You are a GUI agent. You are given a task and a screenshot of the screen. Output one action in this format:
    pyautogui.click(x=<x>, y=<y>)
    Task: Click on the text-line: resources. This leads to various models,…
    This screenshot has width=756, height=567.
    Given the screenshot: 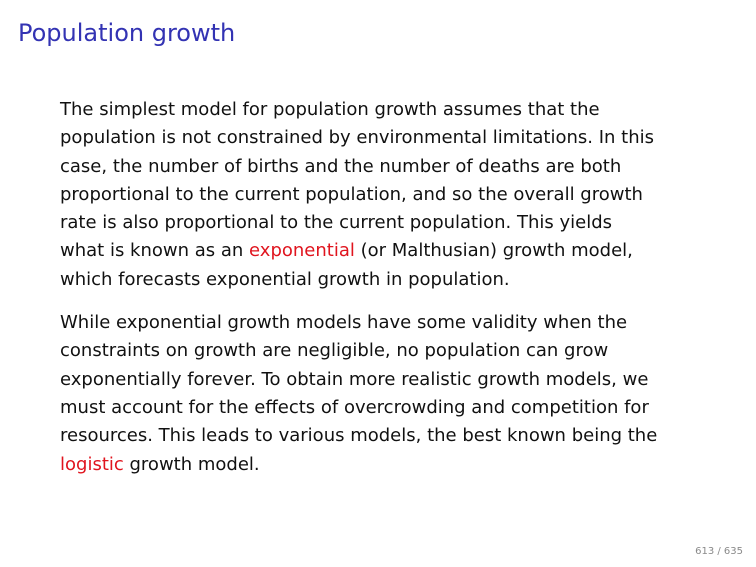 What is the action you would take?
    pyautogui.click(x=385, y=436)
    